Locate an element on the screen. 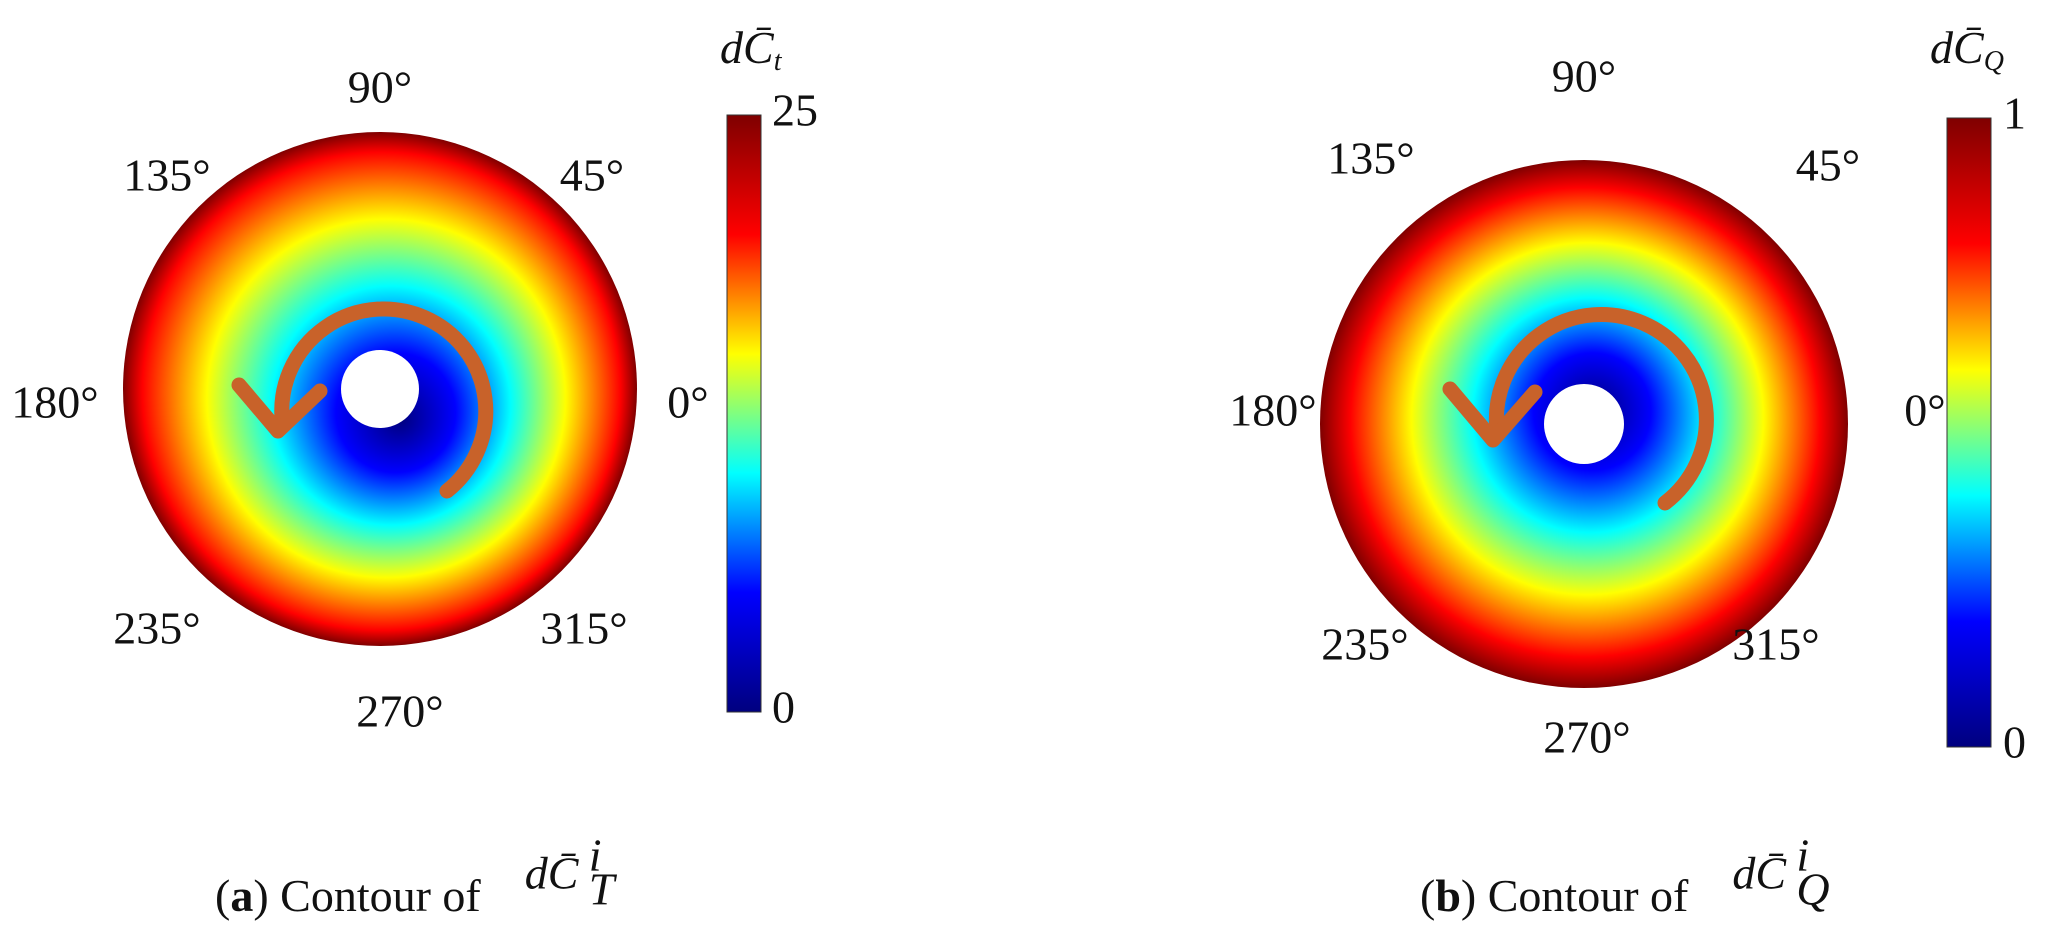 This screenshot has width=2048, height=932. caption: (a) Contour of is located at coordinates (348, 895).